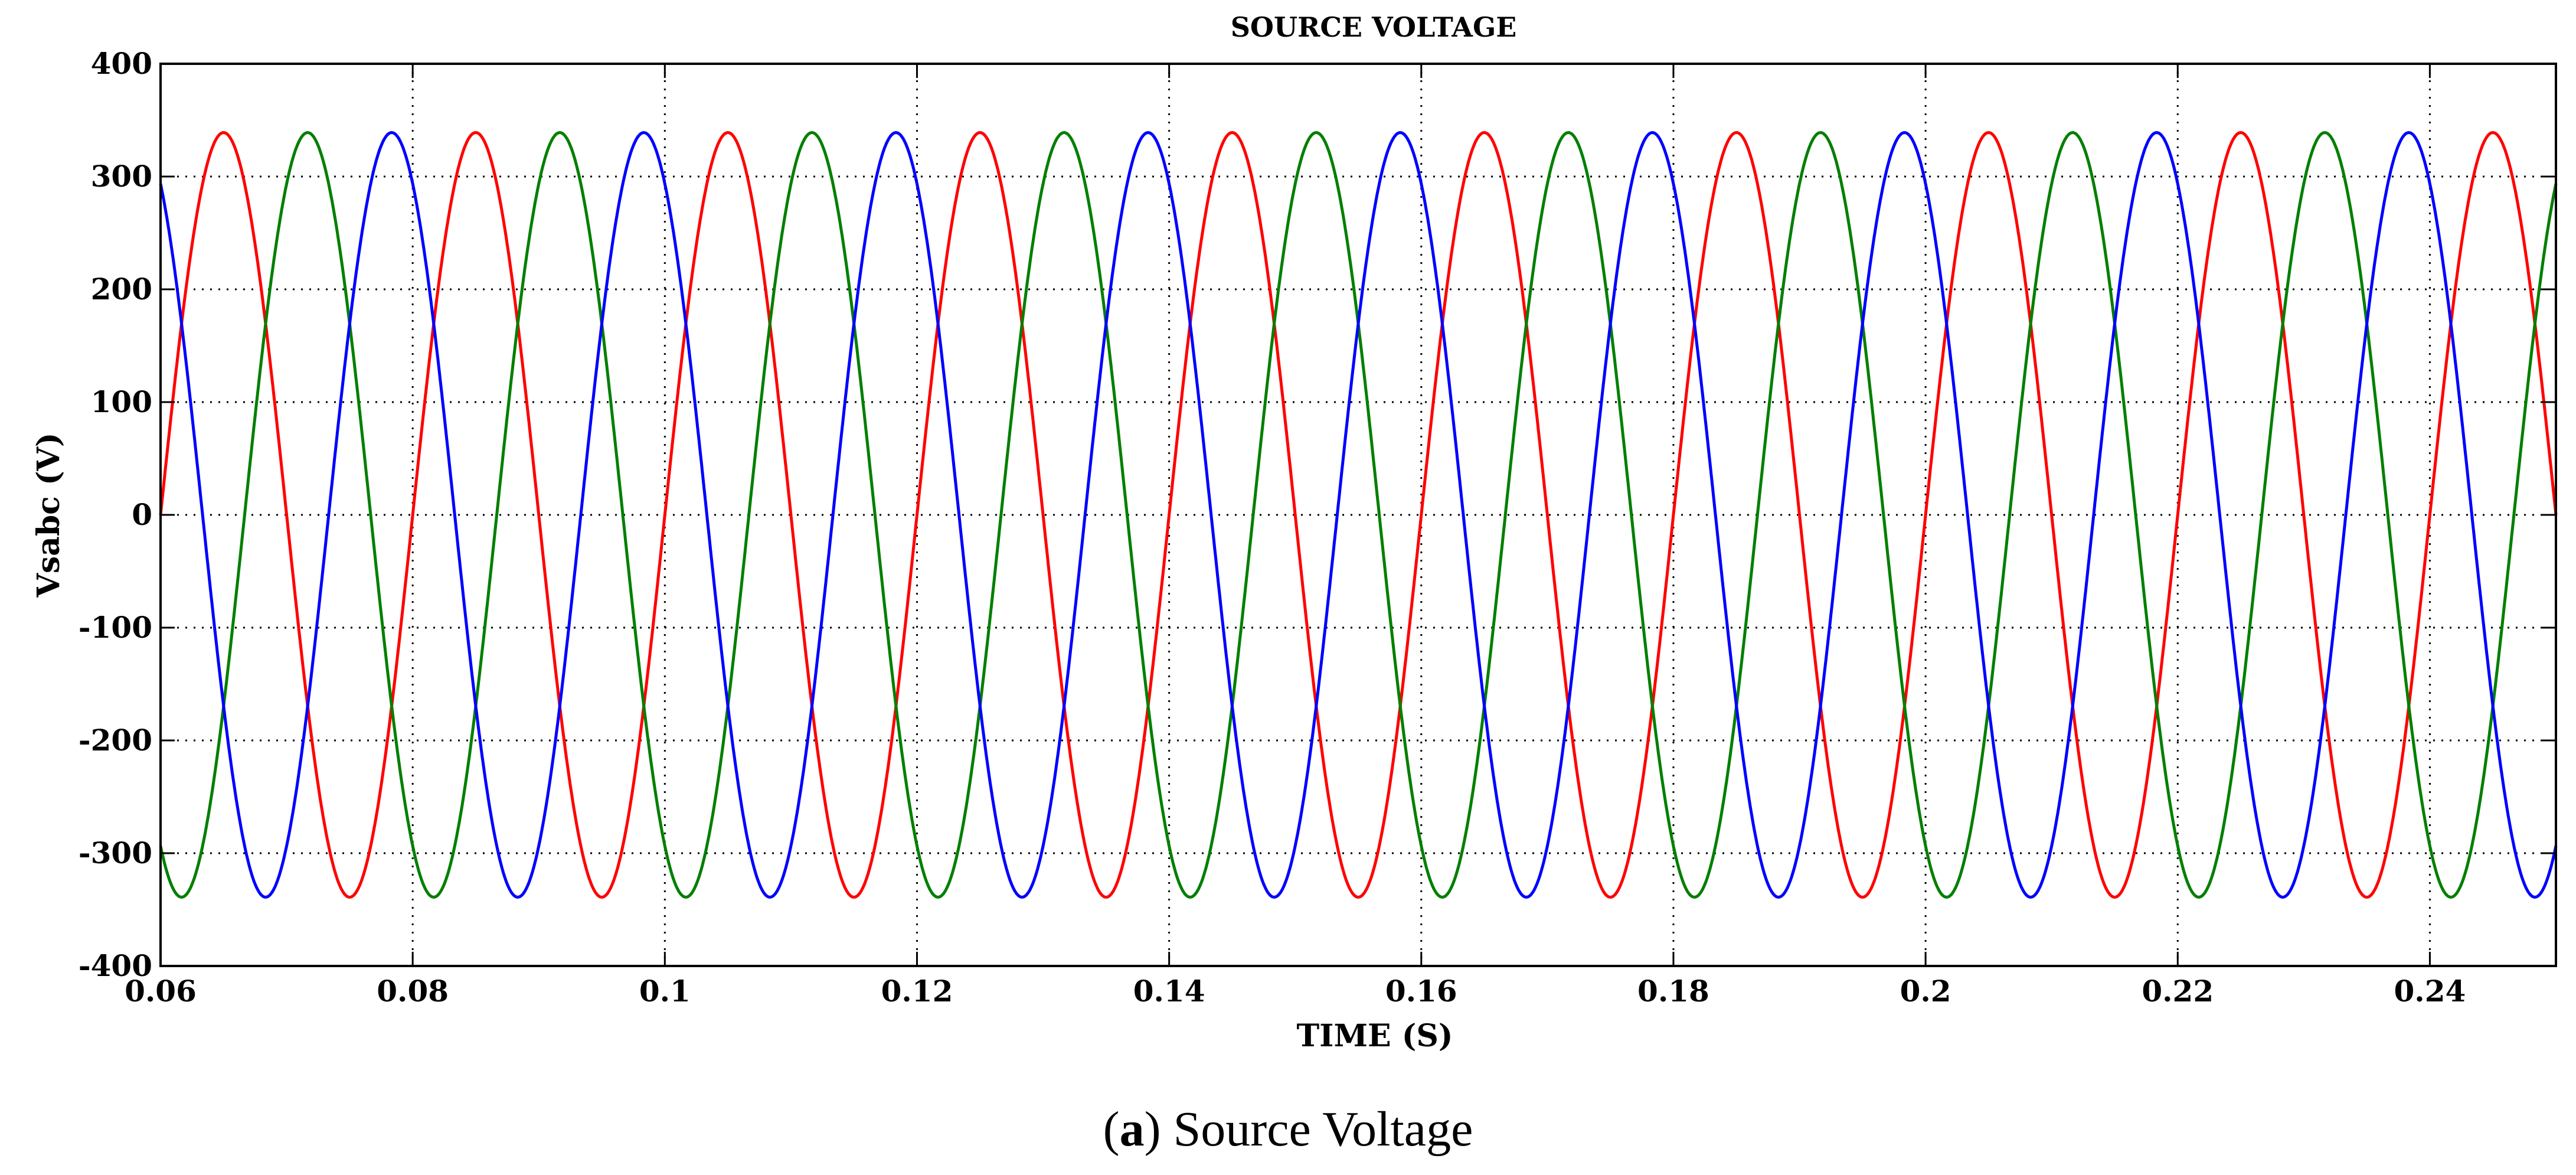 The height and width of the screenshot is (1175, 2576). Describe the element at coordinates (413, 991) in the screenshot. I see `x-tick-label: 0.08` at that location.